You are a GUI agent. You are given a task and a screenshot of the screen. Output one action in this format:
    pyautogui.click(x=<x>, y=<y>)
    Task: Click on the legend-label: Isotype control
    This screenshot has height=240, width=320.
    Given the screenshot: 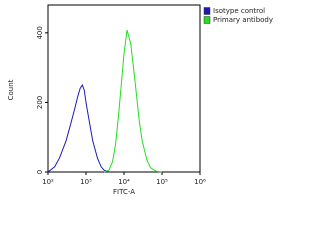 What is the action you would take?
    pyautogui.click(x=239, y=11)
    